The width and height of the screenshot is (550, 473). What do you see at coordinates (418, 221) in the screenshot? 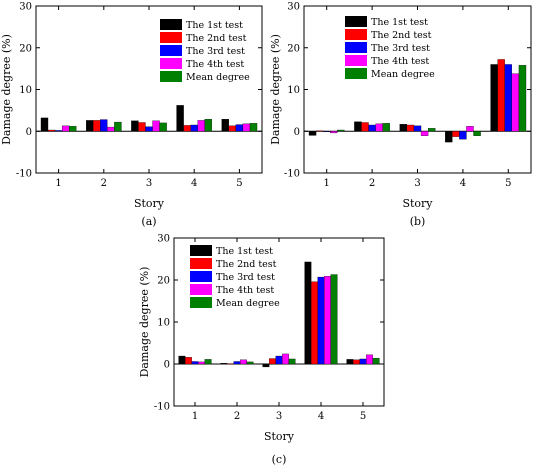
I see `panel-label: (b)` at bounding box center [418, 221].